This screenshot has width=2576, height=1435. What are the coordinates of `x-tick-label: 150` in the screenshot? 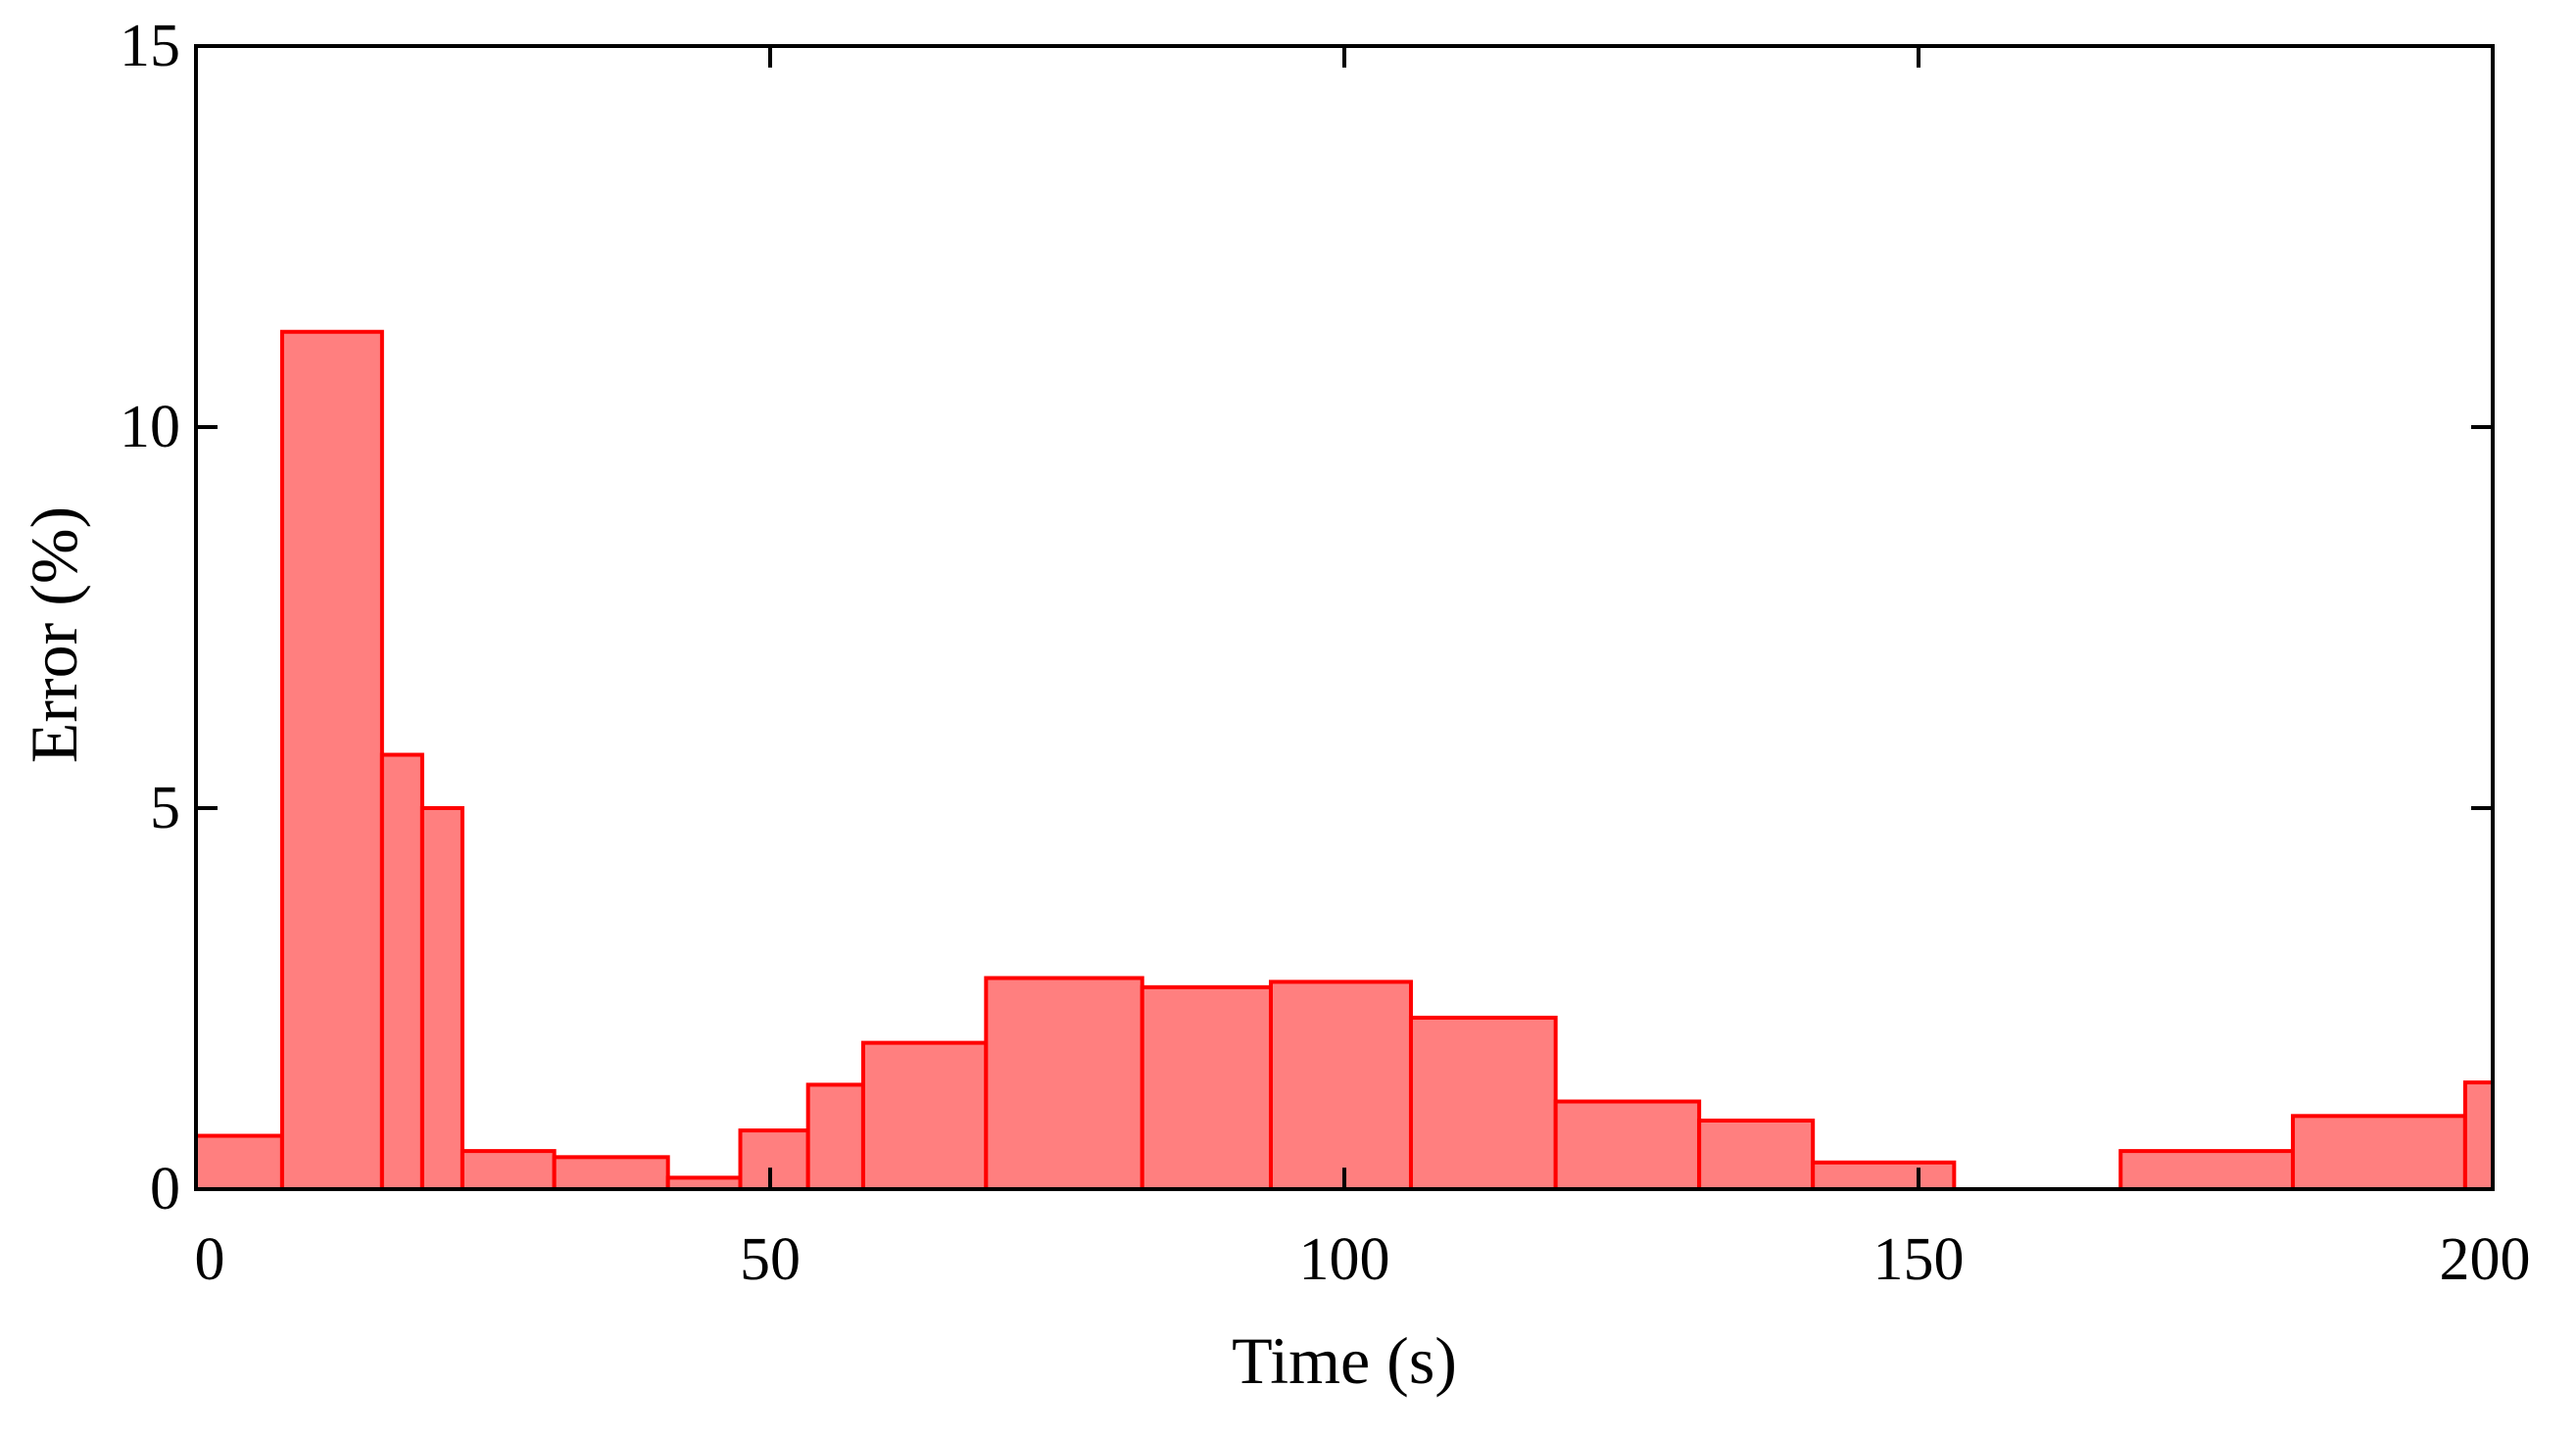 It's located at (1919, 1259).